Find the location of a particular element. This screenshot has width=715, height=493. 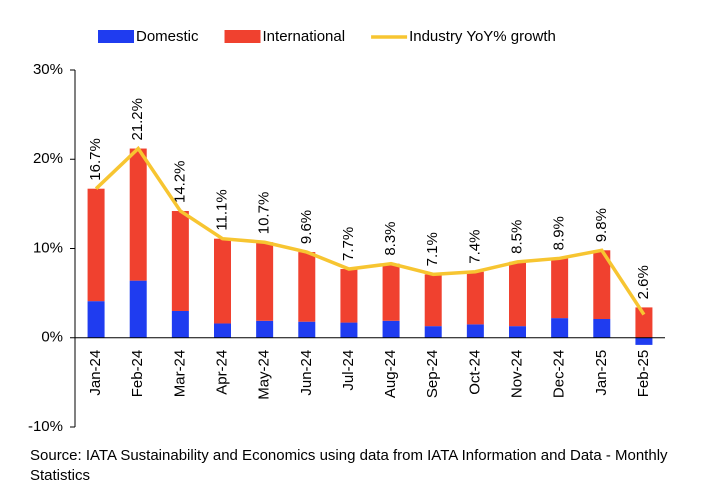

data-label: 14.2% is located at coordinates (179, 181).